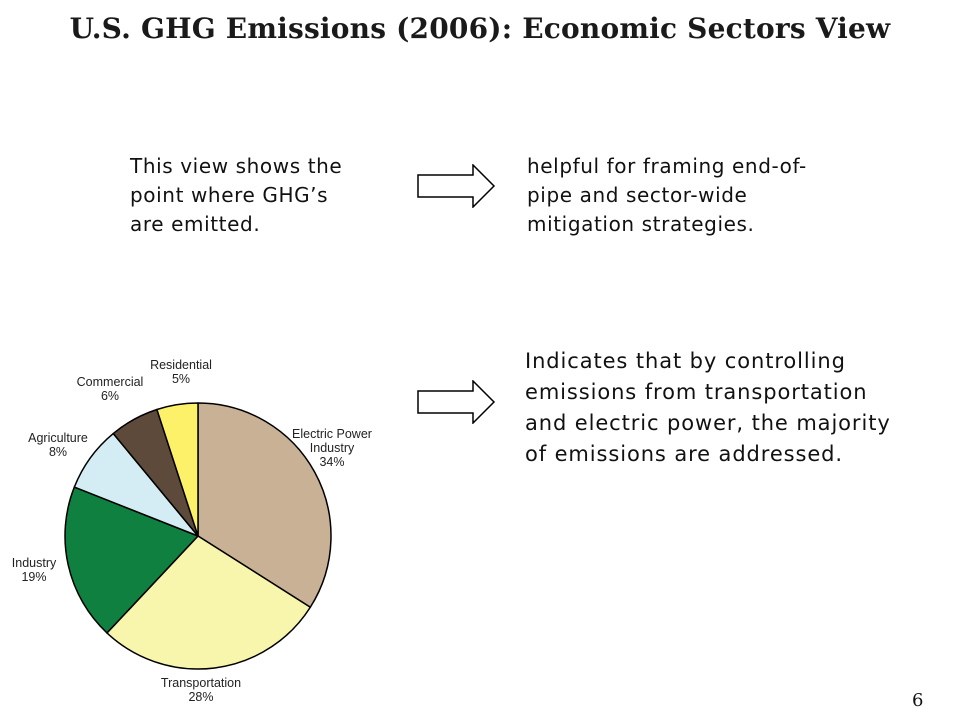 The width and height of the screenshot is (960, 720). Describe the element at coordinates (181, 372) in the screenshot. I see `pie-slice-label: Residential 5%` at that location.